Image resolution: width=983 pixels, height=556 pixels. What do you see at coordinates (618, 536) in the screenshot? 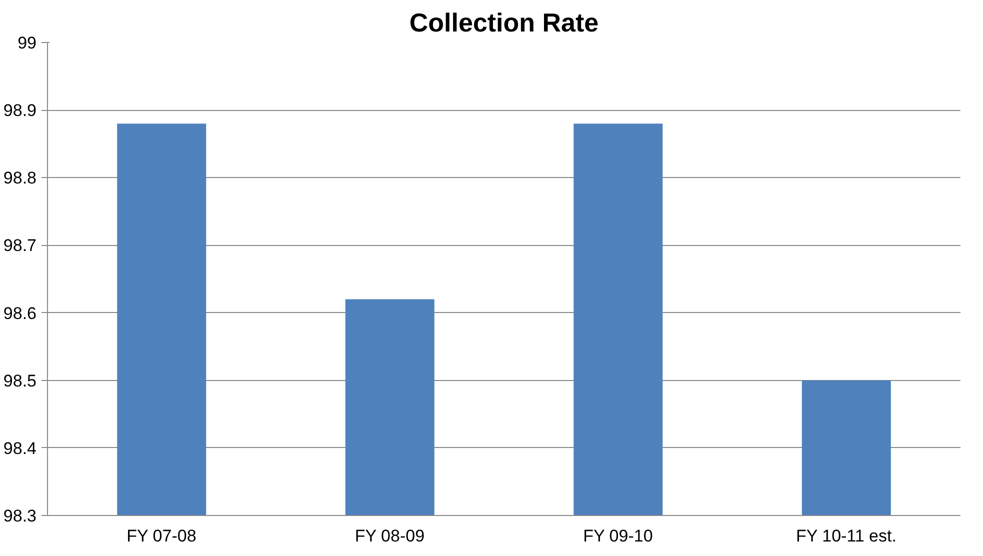
I see `x-tick-label: FY 09-10` at bounding box center [618, 536].